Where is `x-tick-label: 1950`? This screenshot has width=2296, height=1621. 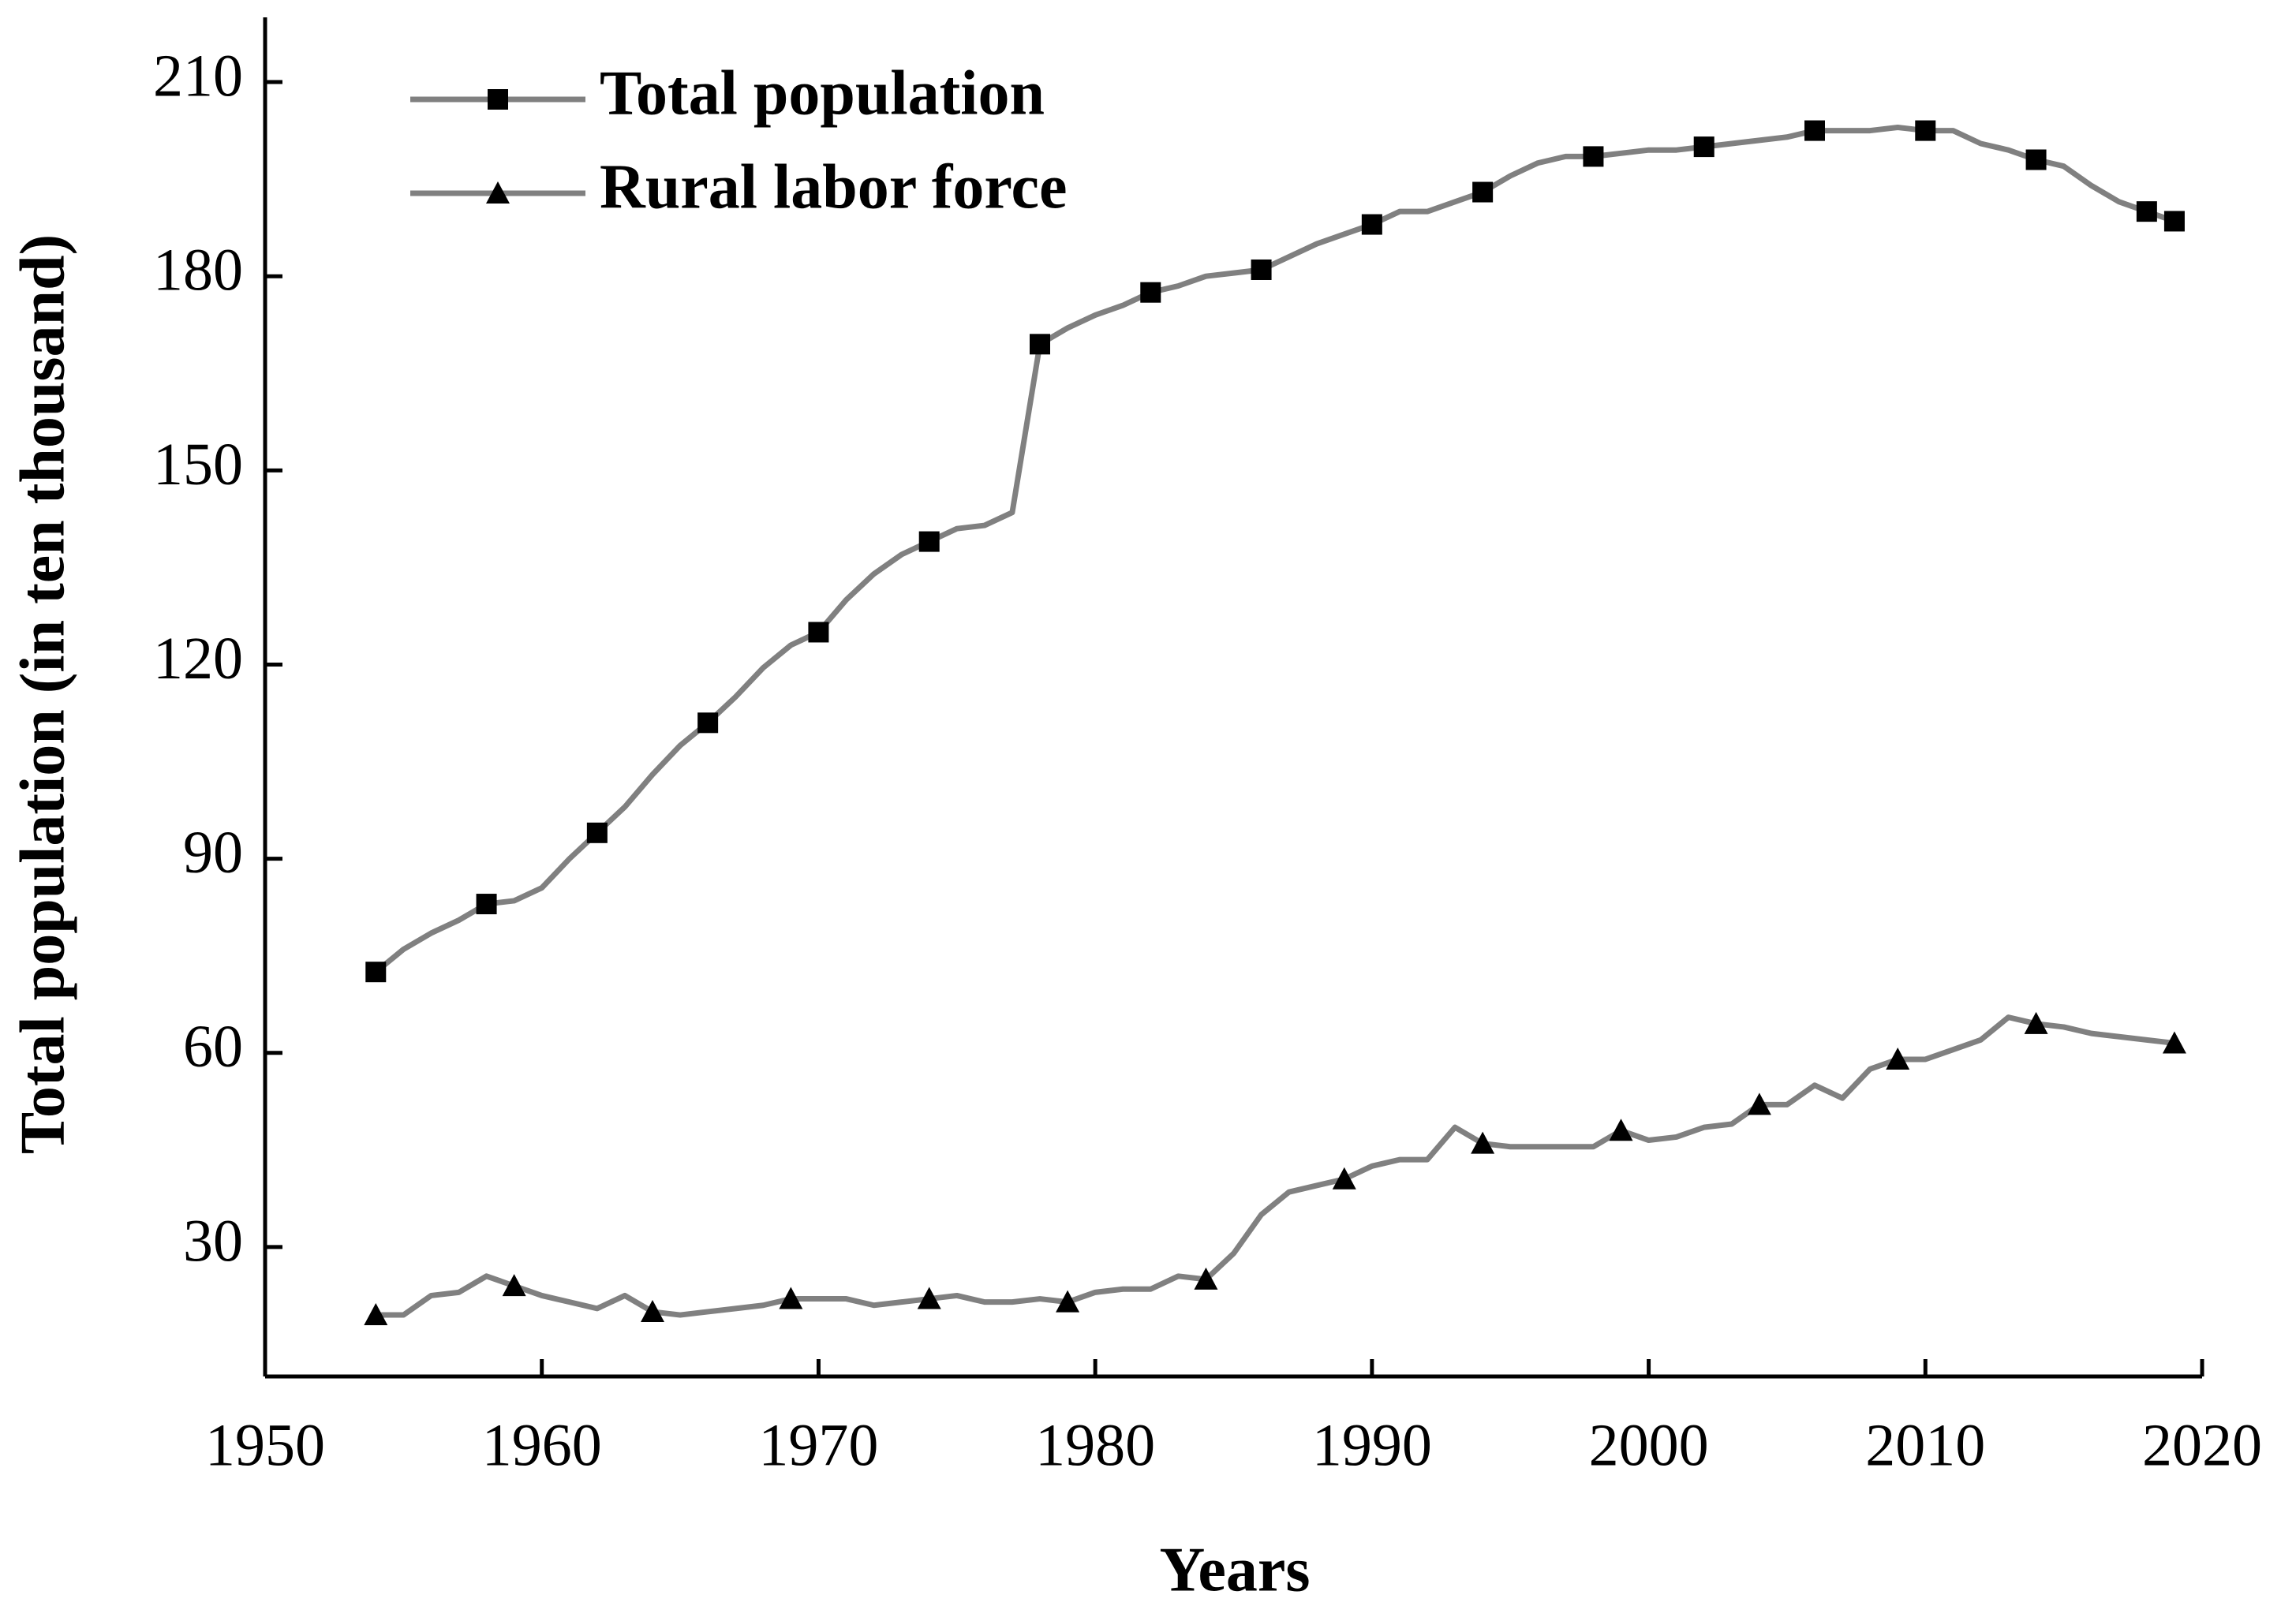 x-tick-label: 1950 is located at coordinates (265, 1445).